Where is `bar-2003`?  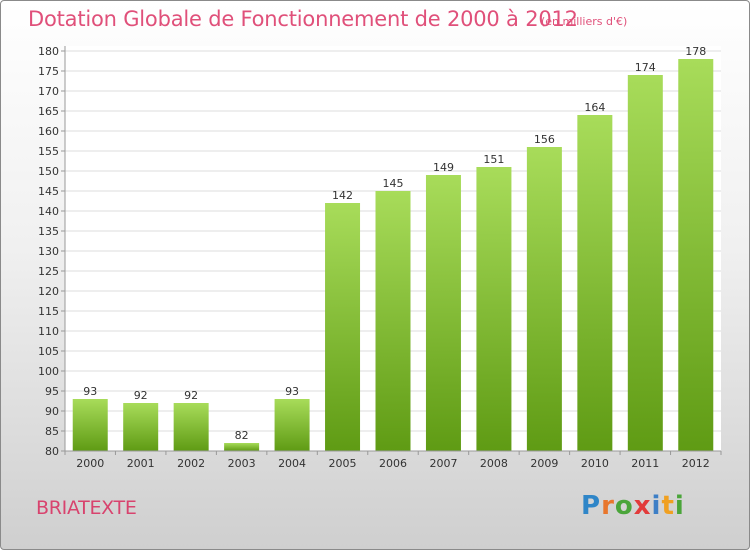 bar-2003 is located at coordinates (242, 447).